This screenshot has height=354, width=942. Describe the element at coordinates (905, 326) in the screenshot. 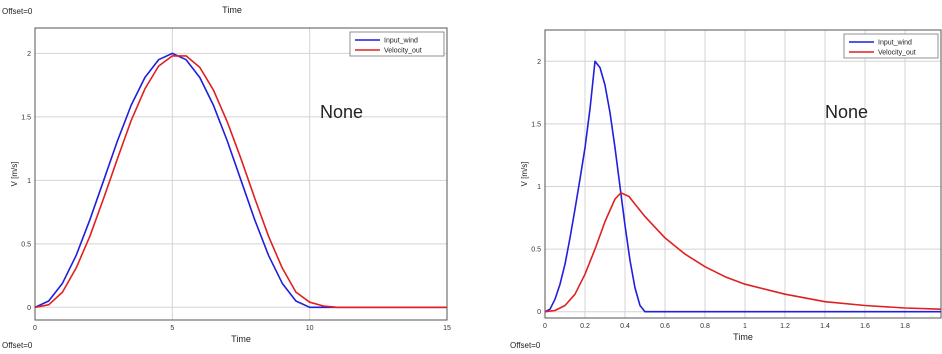

I see `x-tick-label: 1.8` at that location.